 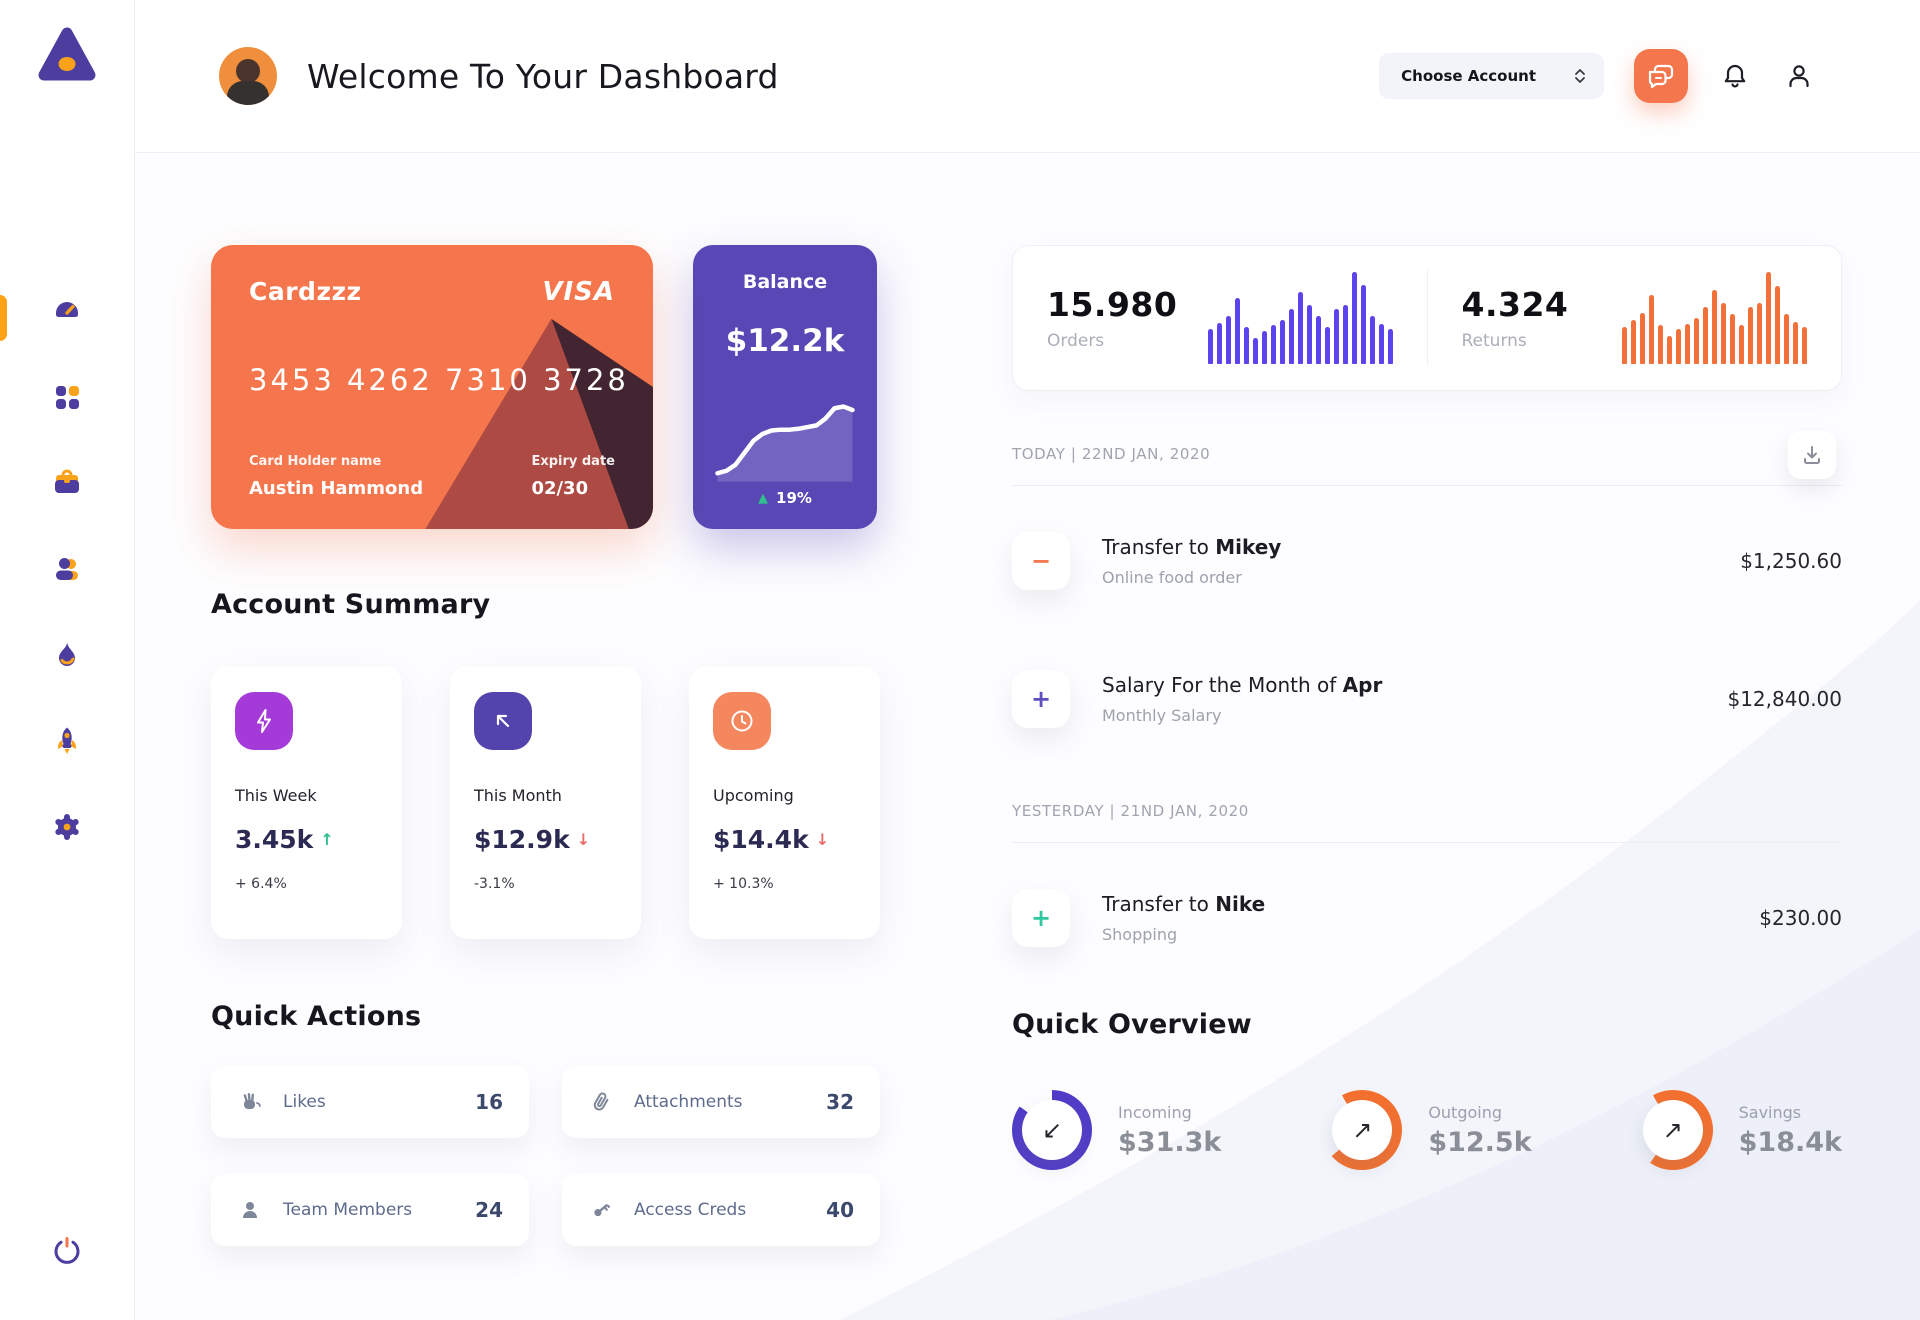 I want to click on summary-card-this-week: This Week 3.45k ↑ + 6.4%, so click(x=306, y=802).